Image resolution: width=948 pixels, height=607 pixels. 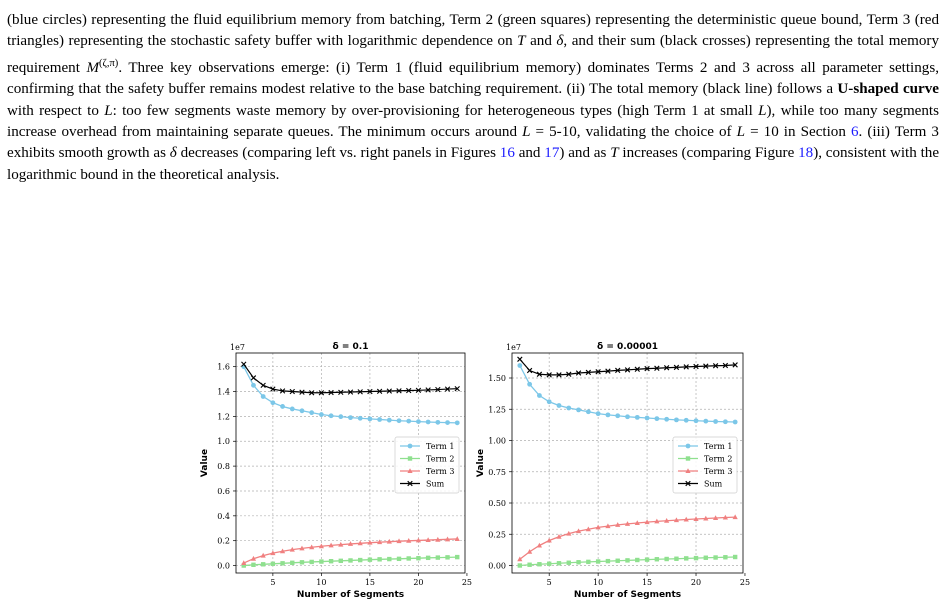 I want to click on x-tick-label: 5, so click(x=549, y=582).